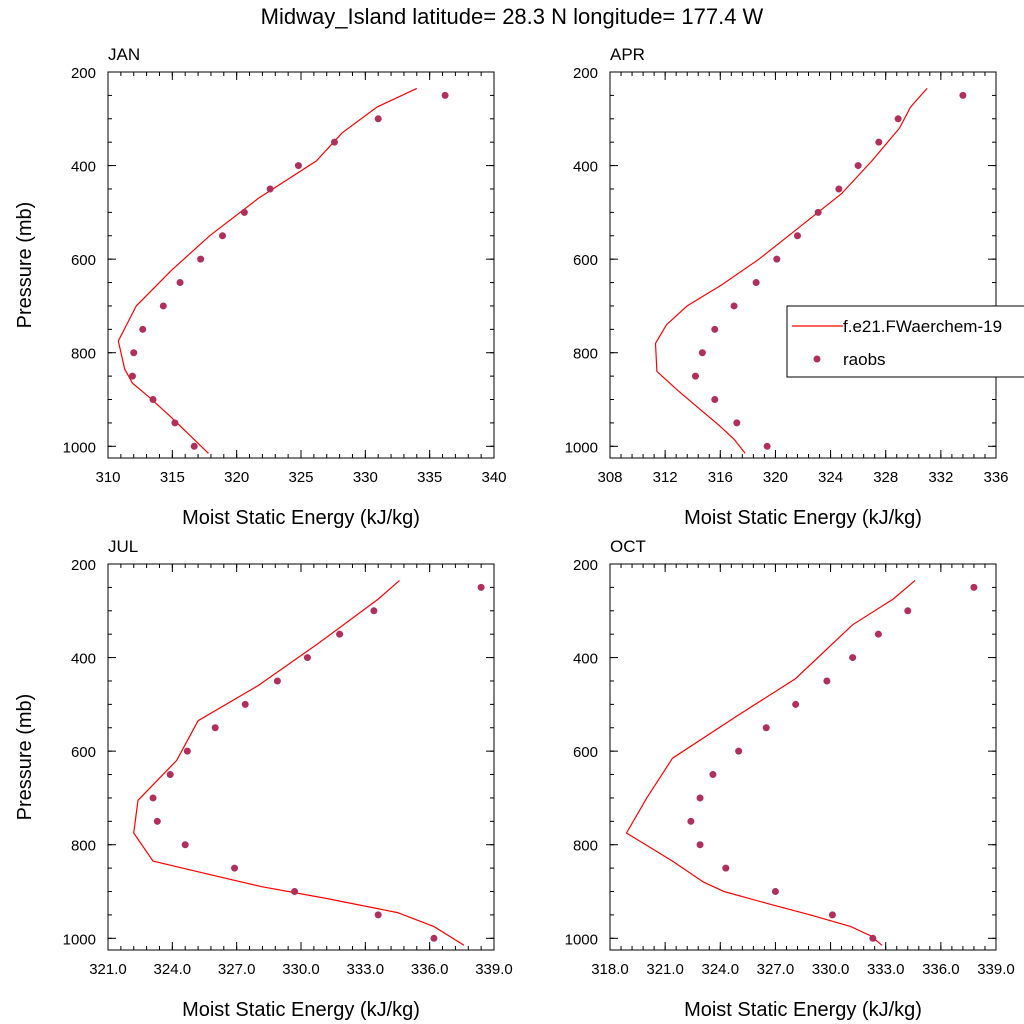 The image size is (1024, 1024). I want to click on x-tick-label: 330, so click(365, 477).